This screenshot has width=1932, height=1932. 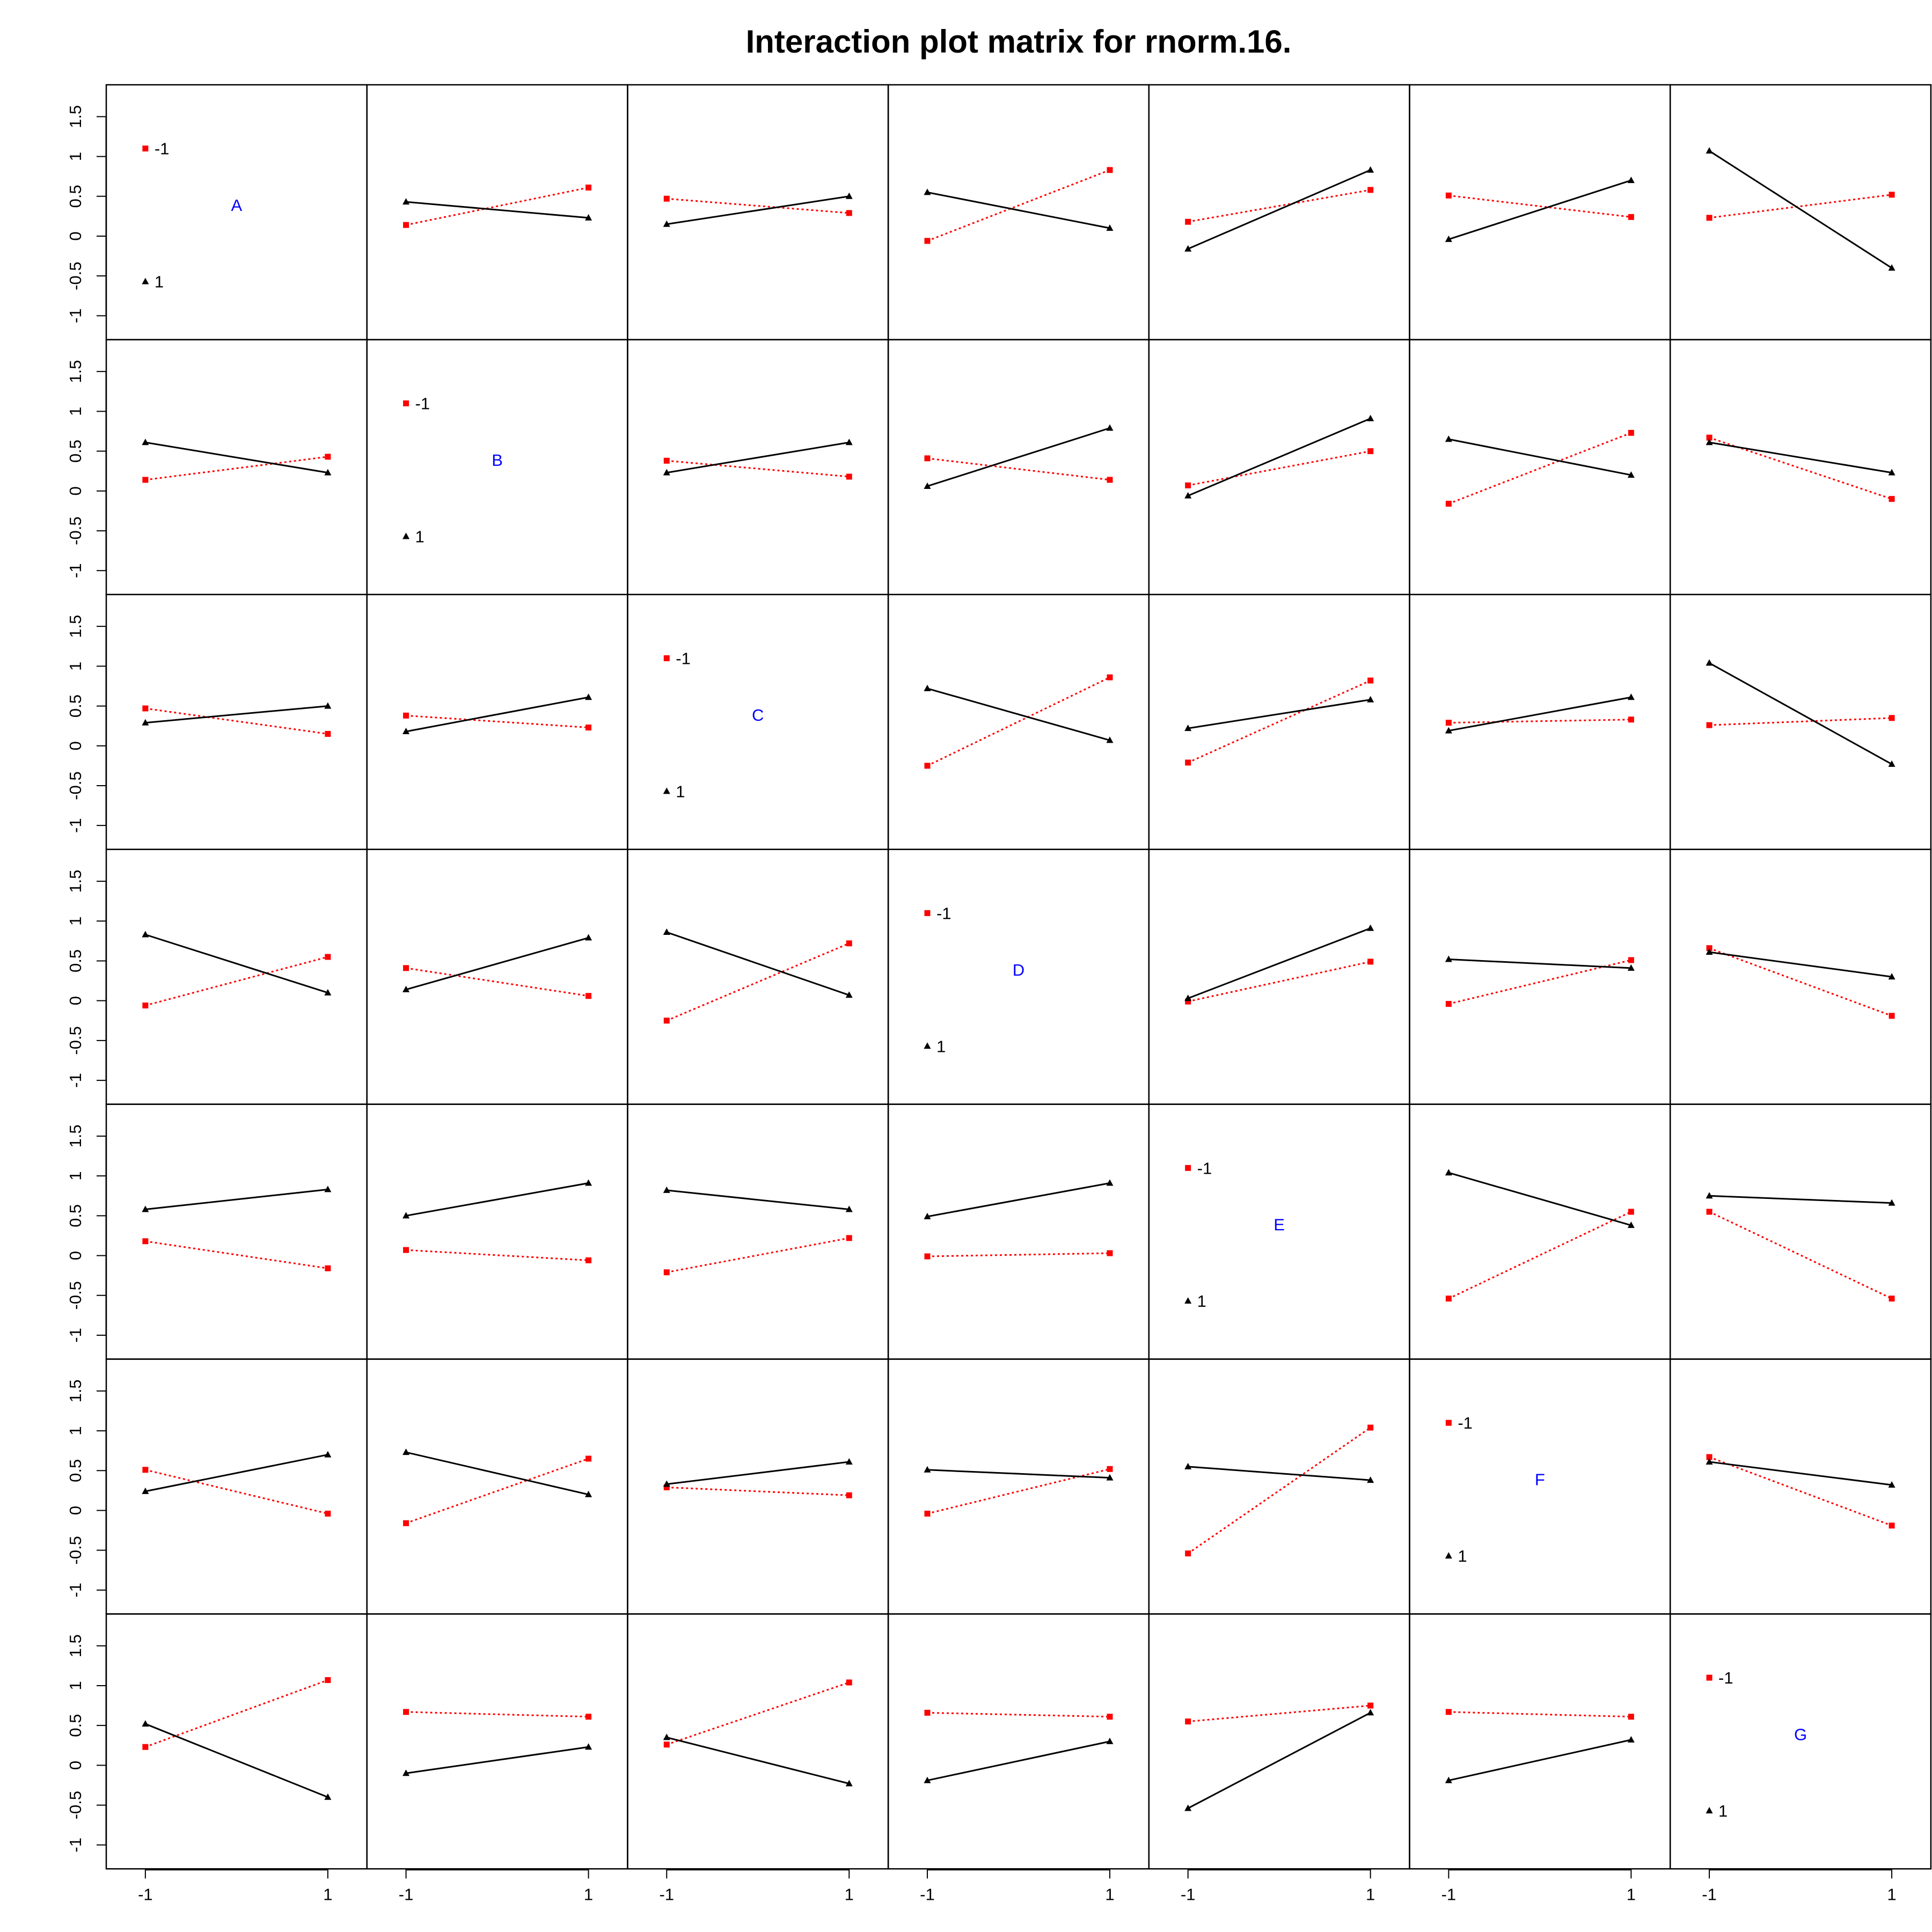 What do you see at coordinates (1279, 1225) in the screenshot?
I see `factor-label: E` at bounding box center [1279, 1225].